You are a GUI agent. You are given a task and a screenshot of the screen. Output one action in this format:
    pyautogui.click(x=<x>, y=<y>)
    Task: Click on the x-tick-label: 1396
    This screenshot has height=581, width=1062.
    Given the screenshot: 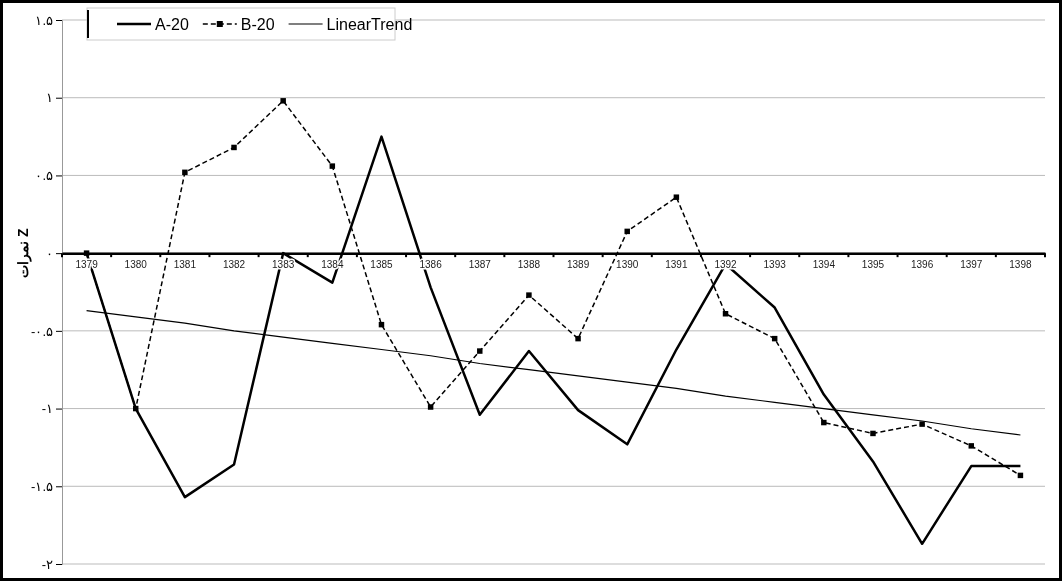 What is the action you would take?
    pyautogui.click(x=922, y=265)
    